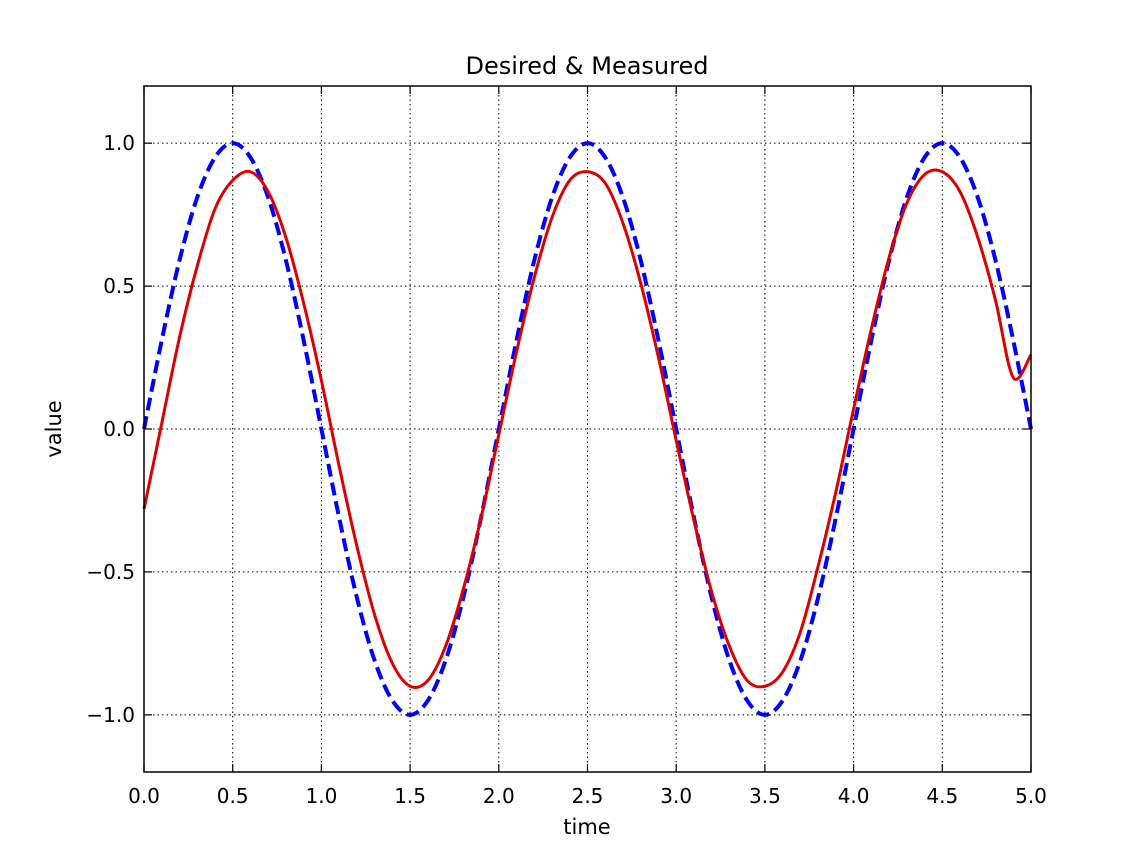 This screenshot has height=864, width=1145. What do you see at coordinates (110, 715) in the screenshot?
I see `y-tick-label: −1.0` at bounding box center [110, 715].